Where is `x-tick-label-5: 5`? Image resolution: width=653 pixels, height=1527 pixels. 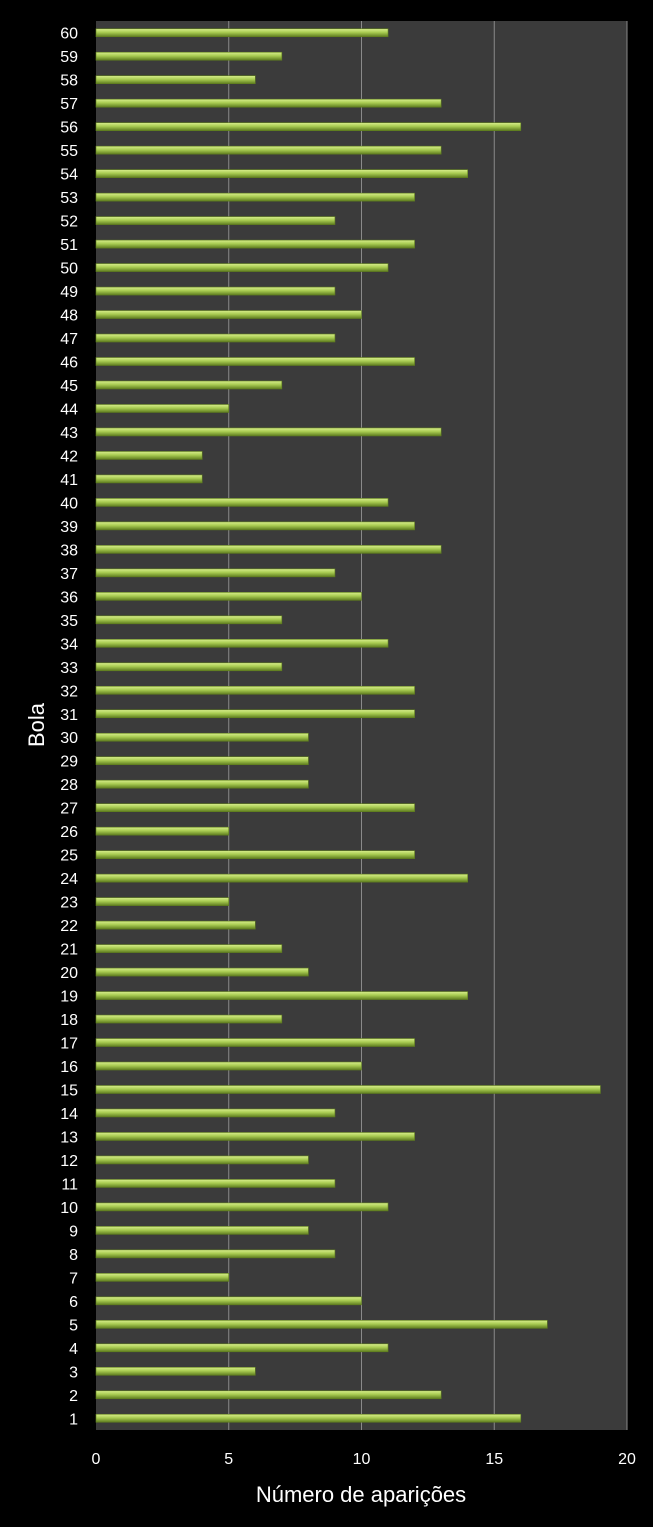
x-tick-label-5: 5 is located at coordinates (228, 1459).